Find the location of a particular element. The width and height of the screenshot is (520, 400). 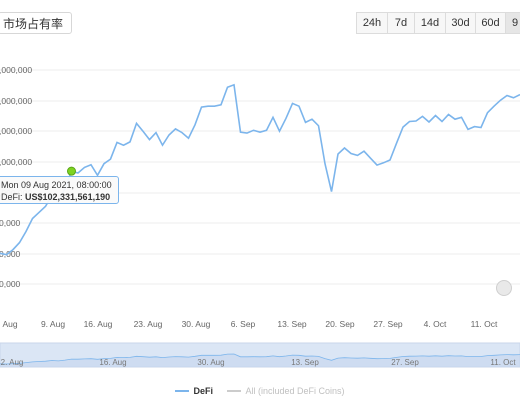

legend-label-all: All (included DeFi Coins) is located at coordinates (295, 391).